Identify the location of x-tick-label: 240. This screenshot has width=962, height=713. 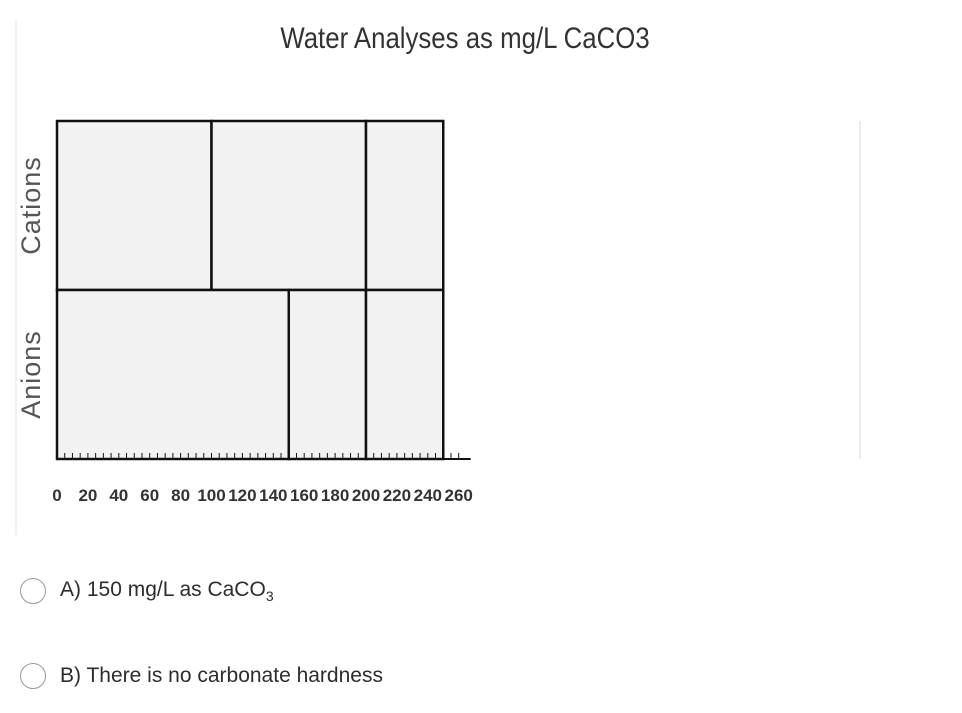
(428, 495).